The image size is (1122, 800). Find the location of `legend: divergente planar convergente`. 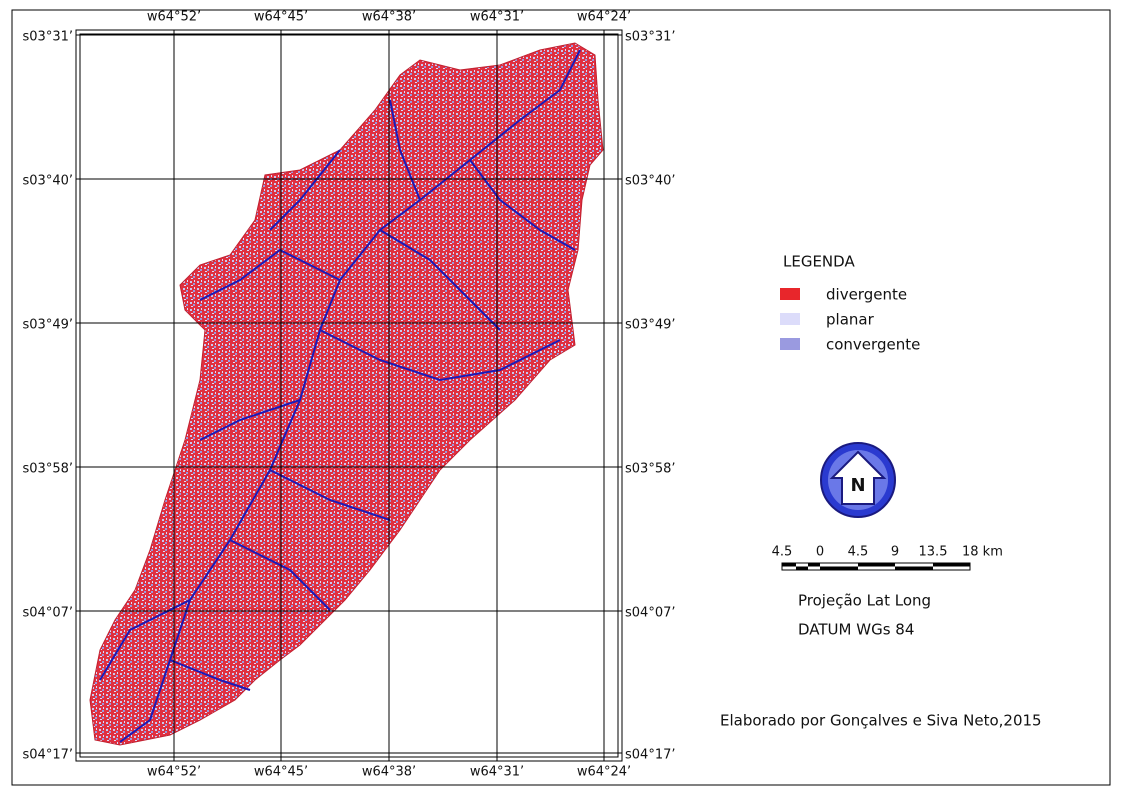

legend: divergente planar convergente is located at coordinates (850, 320).